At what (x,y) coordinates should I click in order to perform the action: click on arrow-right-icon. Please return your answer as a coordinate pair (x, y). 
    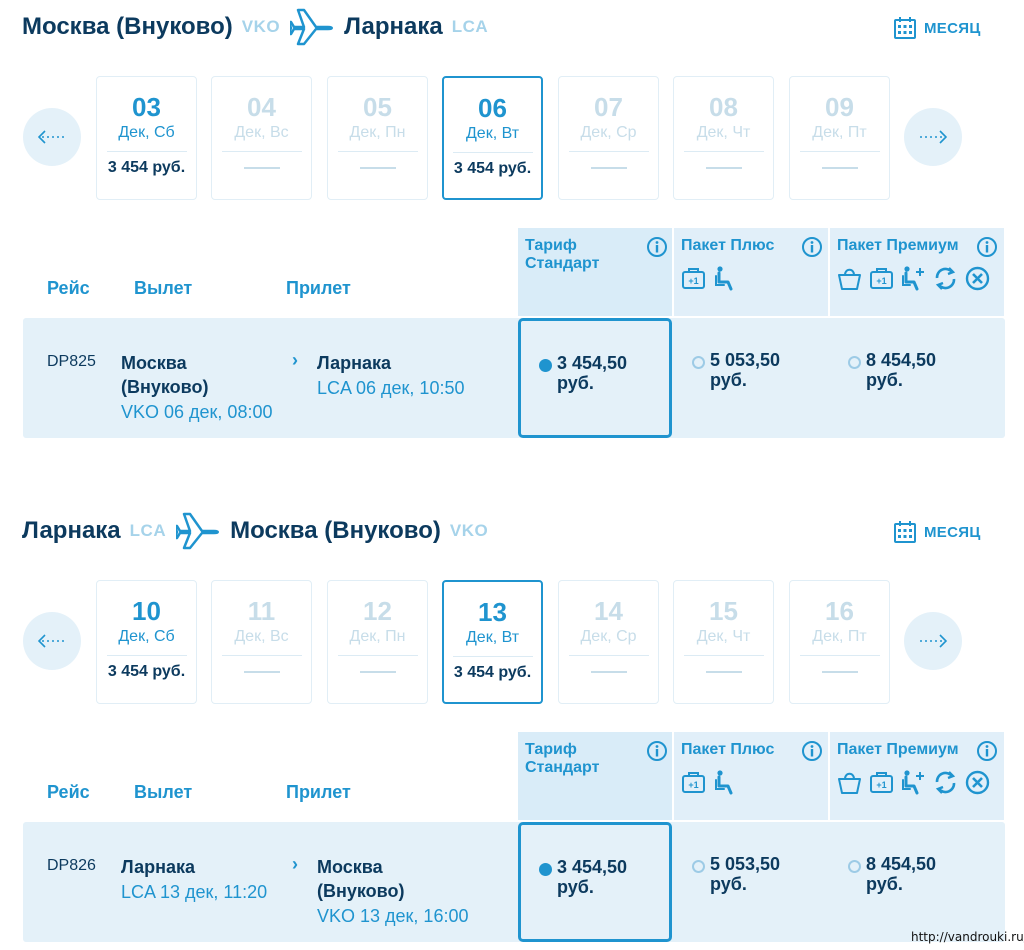
    Looking at the image, I should click on (933, 641).